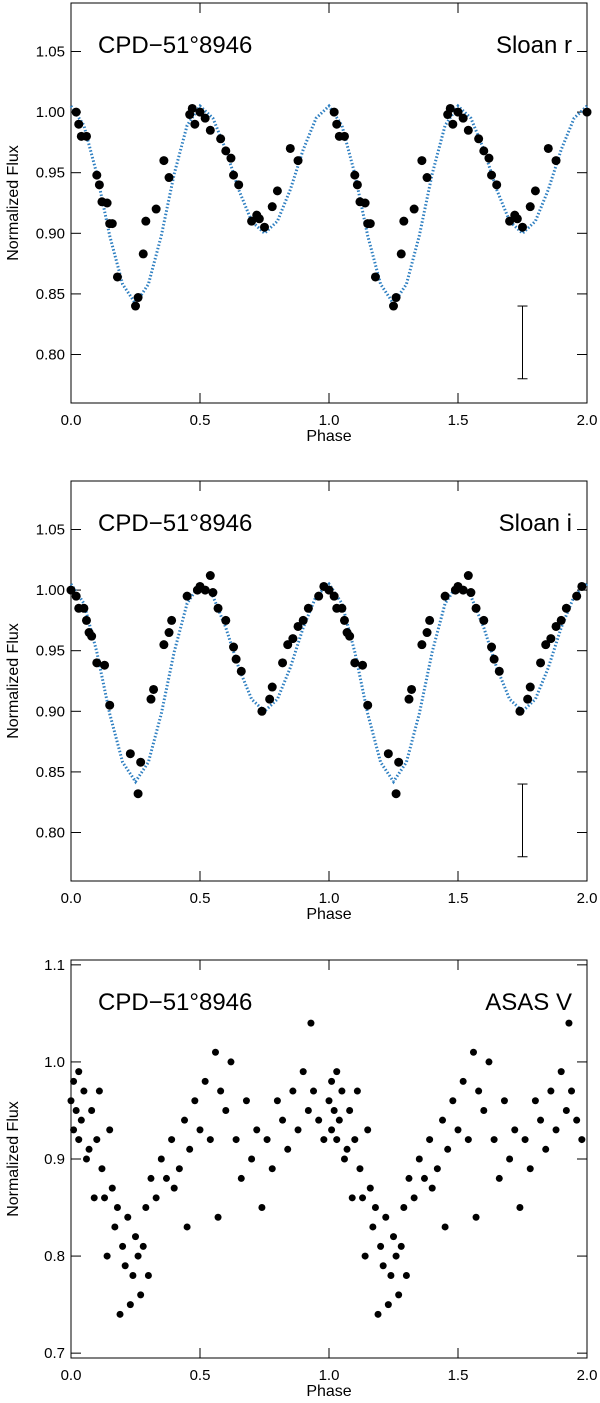 The image size is (600, 1403). Describe the element at coordinates (50, 772) in the screenshot. I see `y-tick-label: 0.85` at that location.